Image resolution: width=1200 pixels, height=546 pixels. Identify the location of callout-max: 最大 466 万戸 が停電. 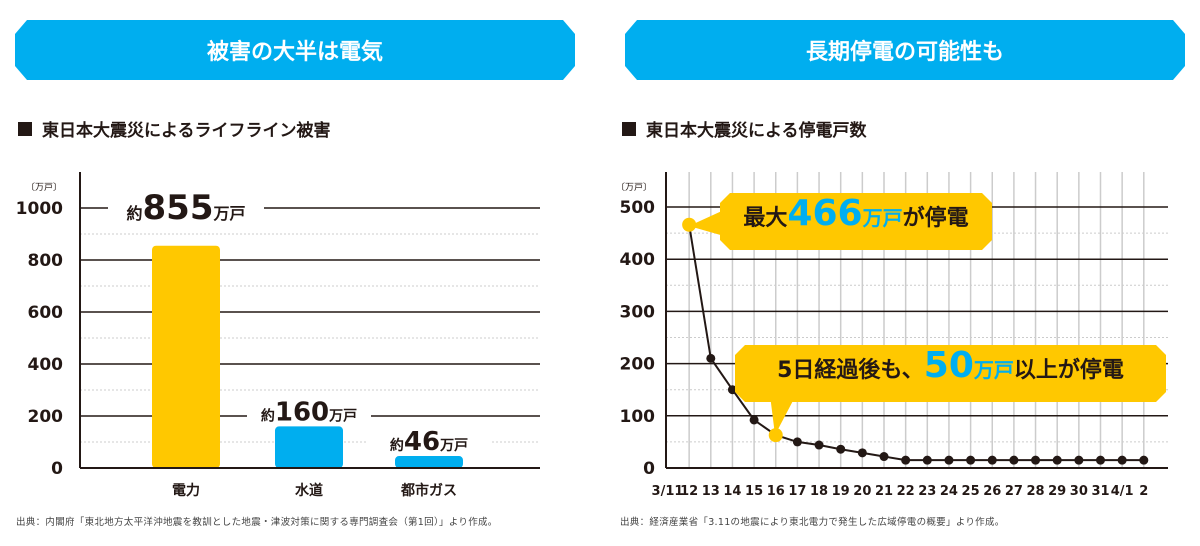
(856, 221).